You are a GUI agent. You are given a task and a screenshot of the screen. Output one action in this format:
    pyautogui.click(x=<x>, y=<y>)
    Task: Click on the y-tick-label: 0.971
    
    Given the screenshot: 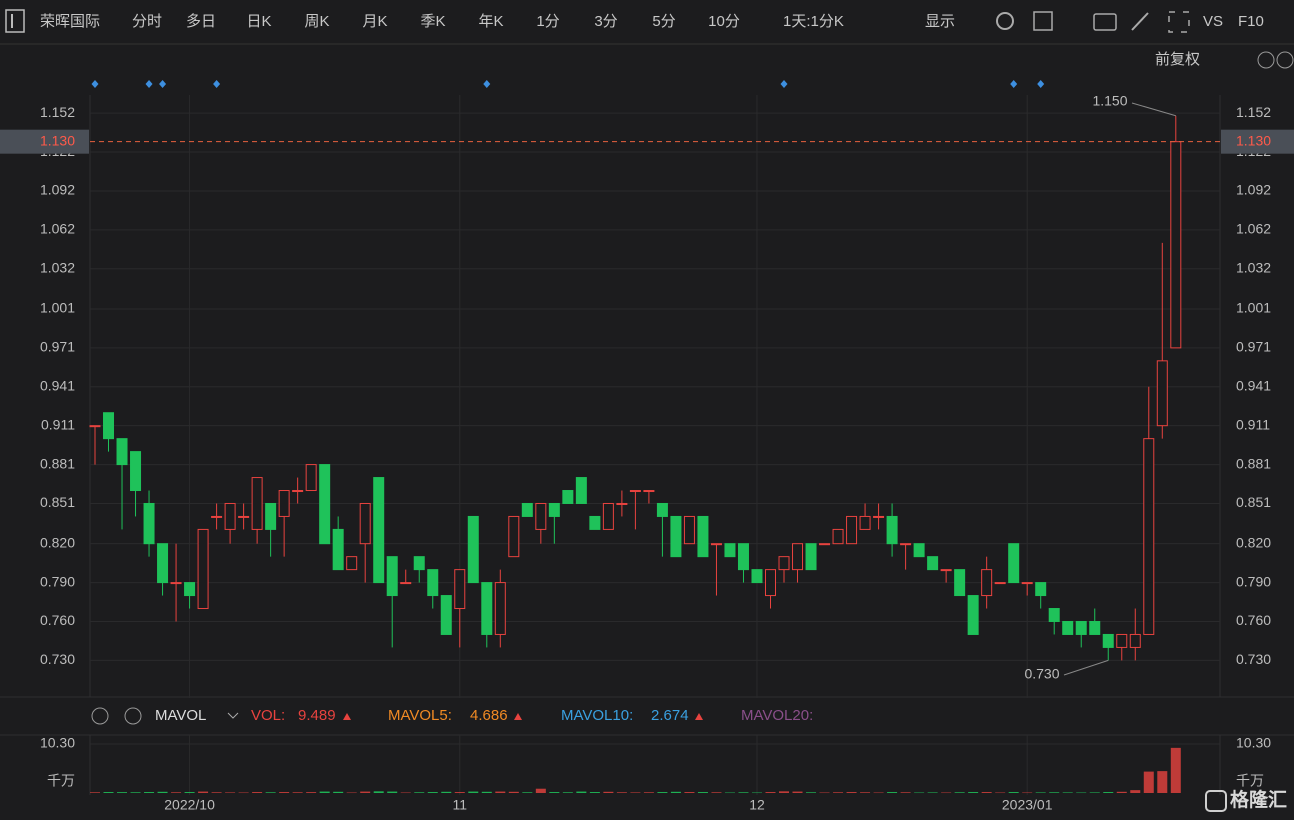 What is the action you would take?
    pyautogui.click(x=57, y=347)
    